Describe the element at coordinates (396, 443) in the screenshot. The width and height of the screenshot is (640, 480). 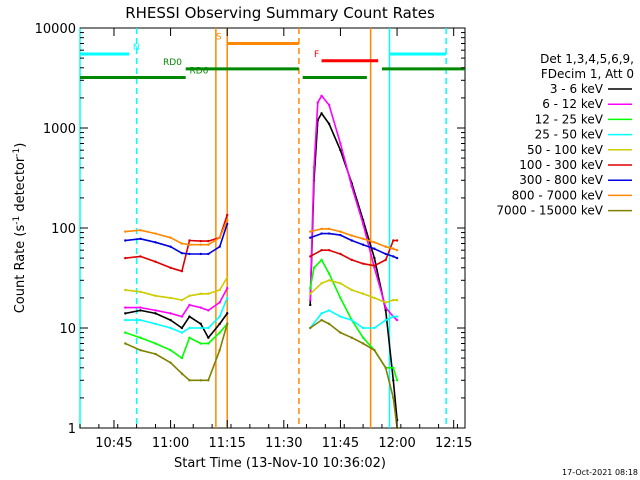
I see `x-tick-label-5: 12:00` at that location.